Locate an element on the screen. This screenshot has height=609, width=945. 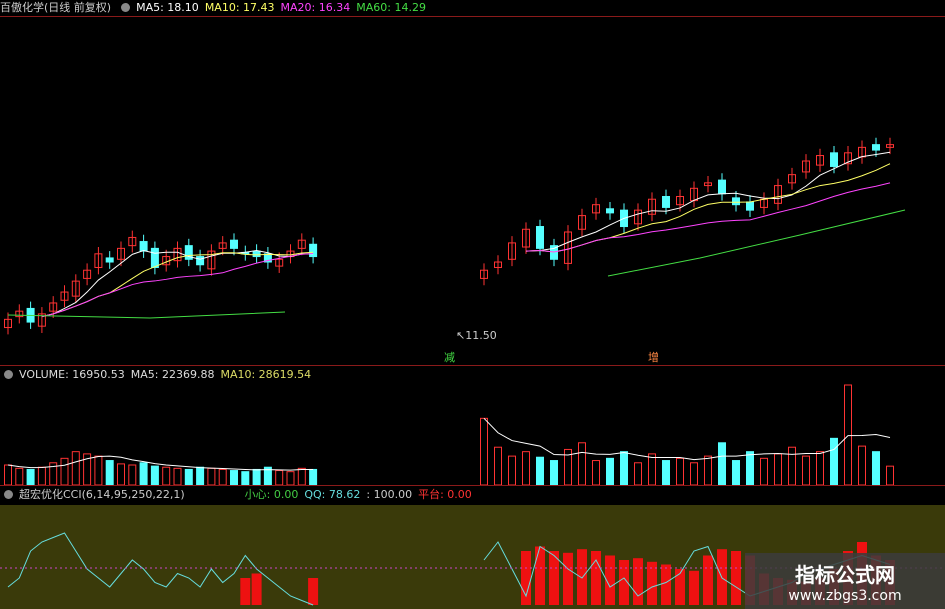
legend-item: 平台: 0.00 is located at coordinates (445, 494).